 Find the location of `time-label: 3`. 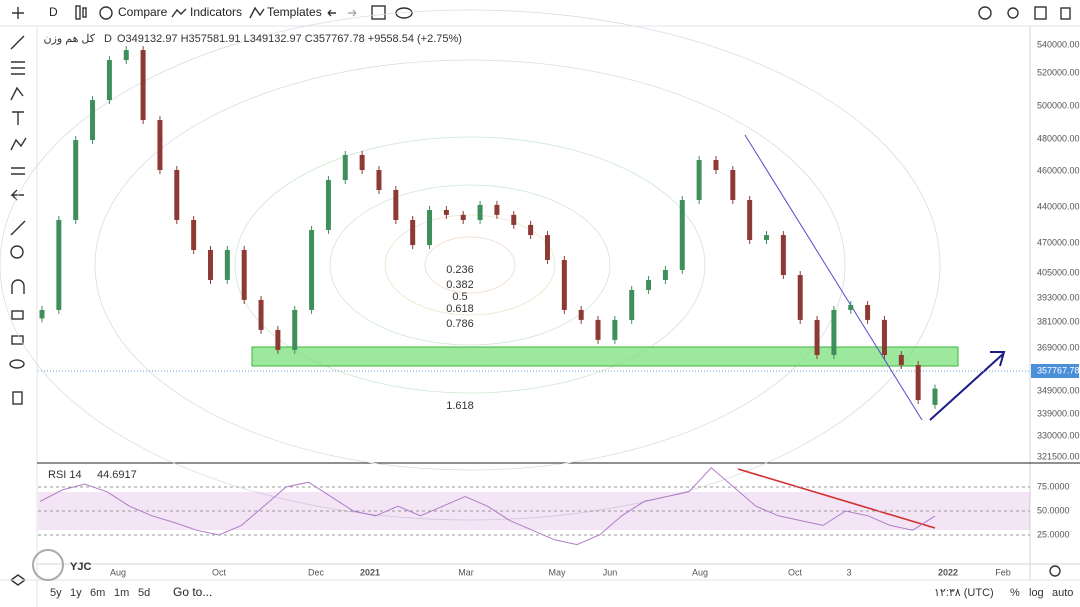

time-label: 3 is located at coordinates (848, 572).